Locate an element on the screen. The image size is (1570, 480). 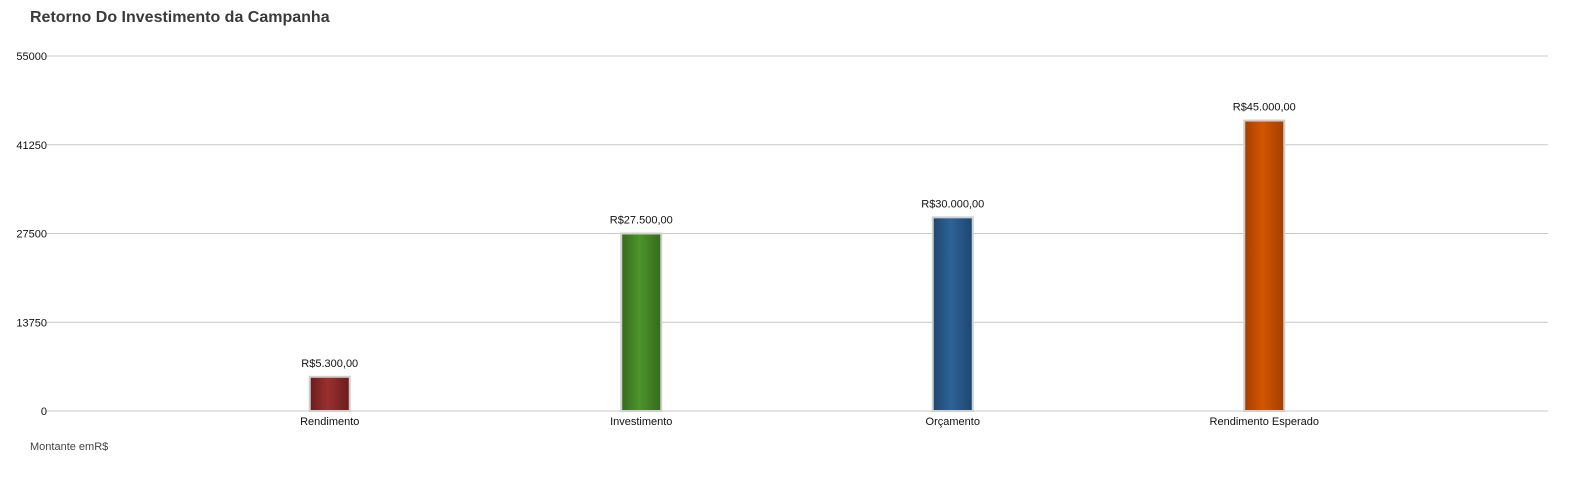
y-tick-label: 27500 is located at coordinates (31, 235).